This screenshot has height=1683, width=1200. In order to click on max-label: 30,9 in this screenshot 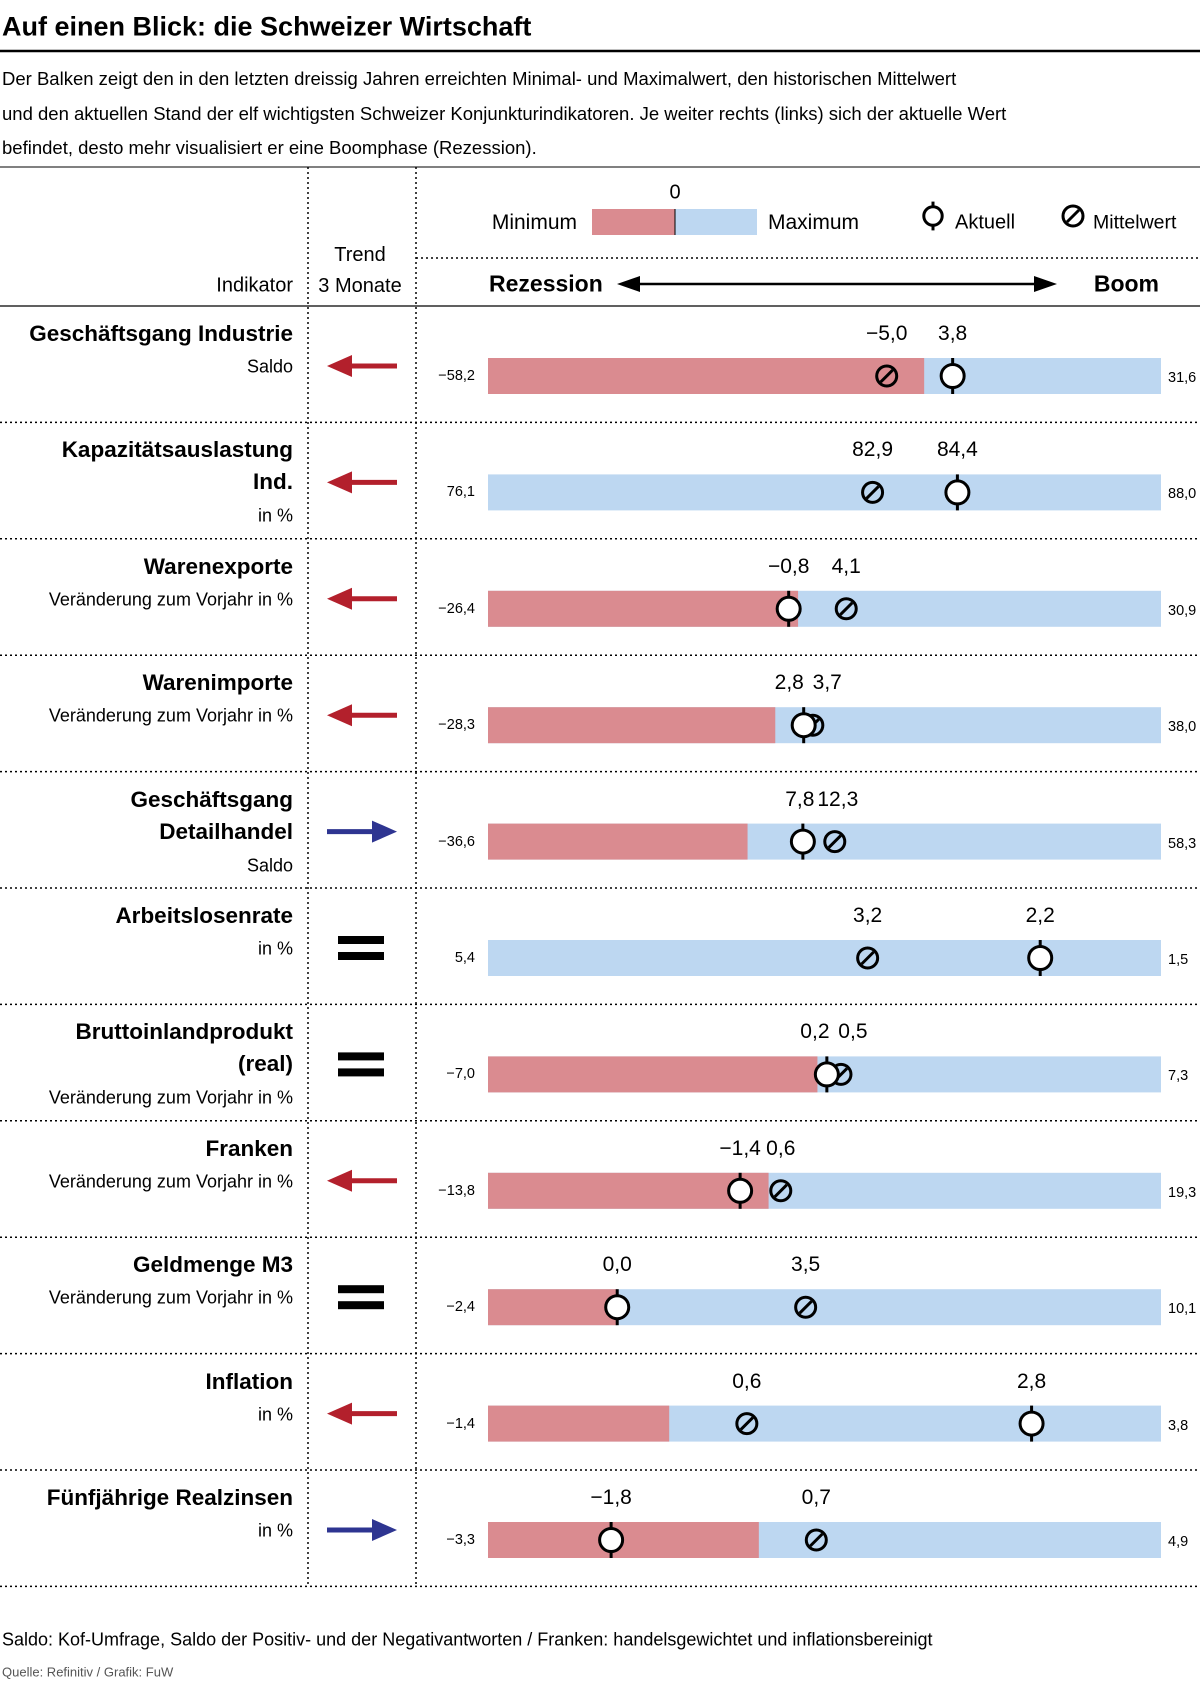, I will do `click(1182, 610)`.